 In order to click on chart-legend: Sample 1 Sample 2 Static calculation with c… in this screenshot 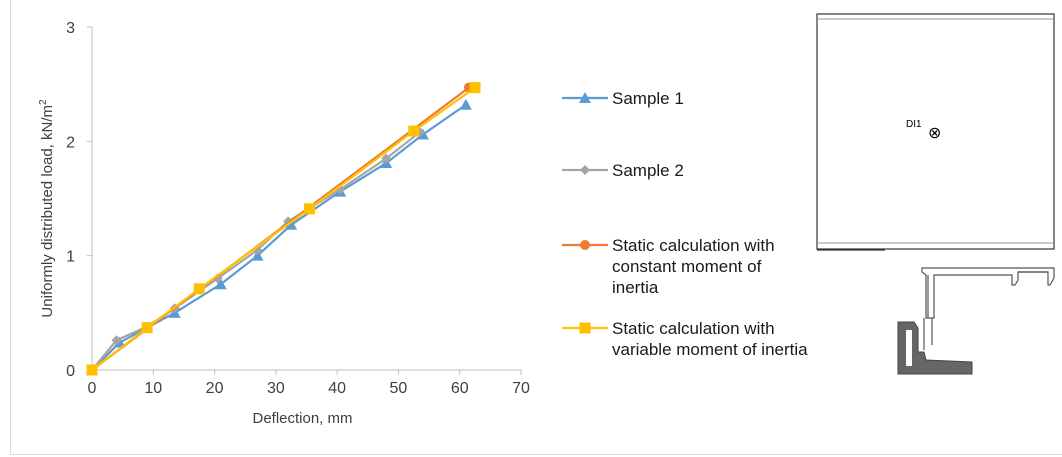, I will do `click(685, 224)`.